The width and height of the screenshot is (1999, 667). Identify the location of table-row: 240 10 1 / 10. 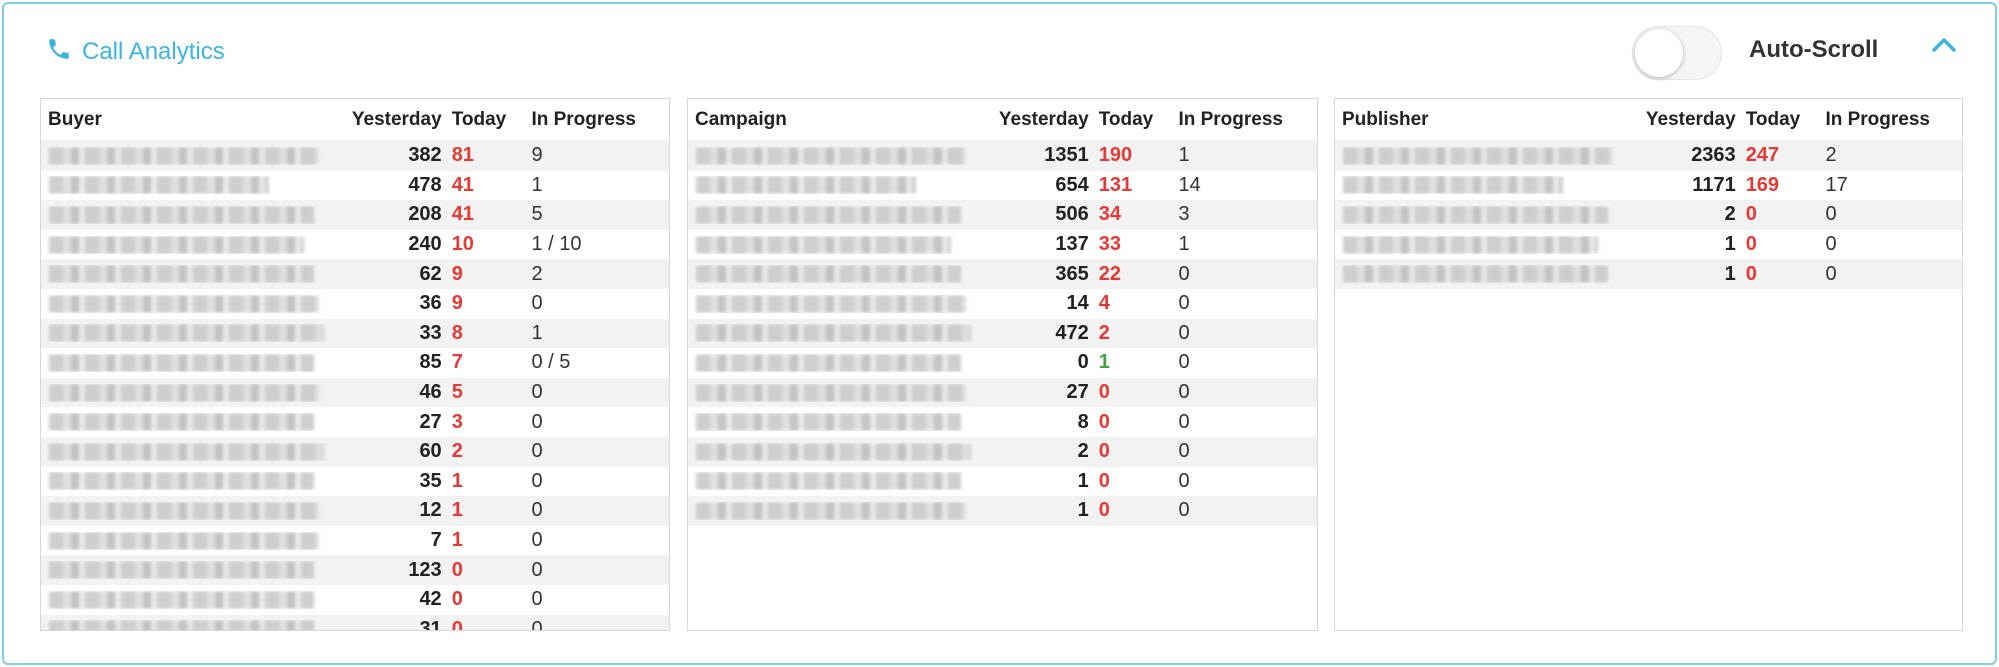
(355, 244).